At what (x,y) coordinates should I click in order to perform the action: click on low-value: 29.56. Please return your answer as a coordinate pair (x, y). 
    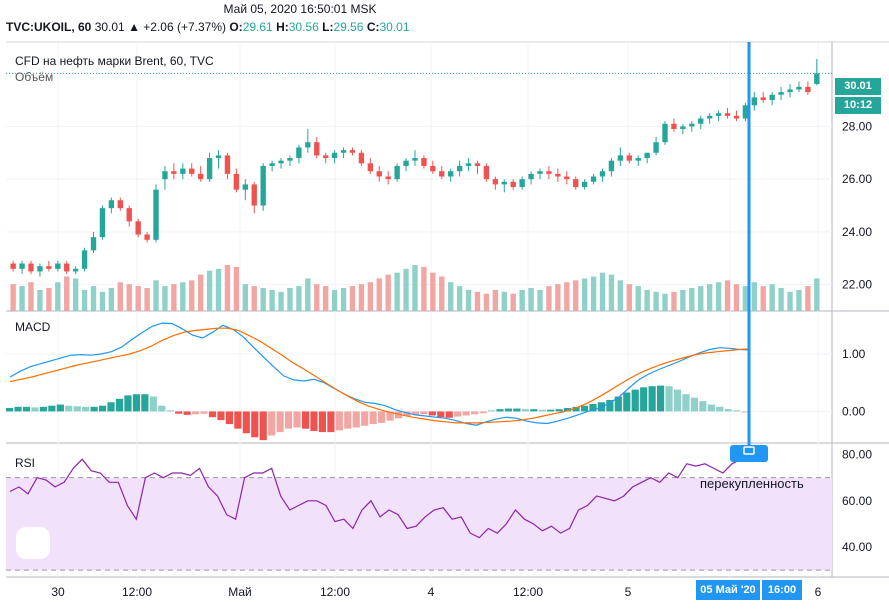
    Looking at the image, I should click on (348, 27).